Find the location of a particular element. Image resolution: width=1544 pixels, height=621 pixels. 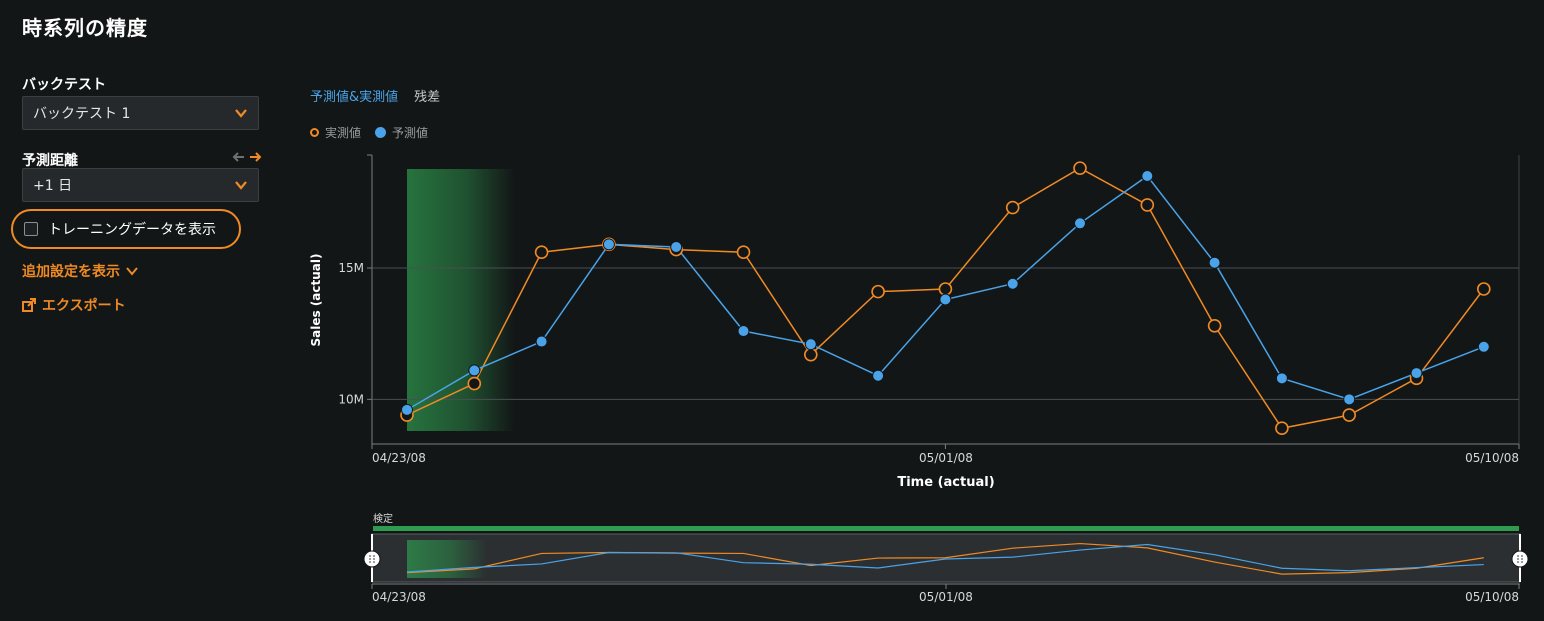

tab-residuals: 残差 is located at coordinates (427, 97).